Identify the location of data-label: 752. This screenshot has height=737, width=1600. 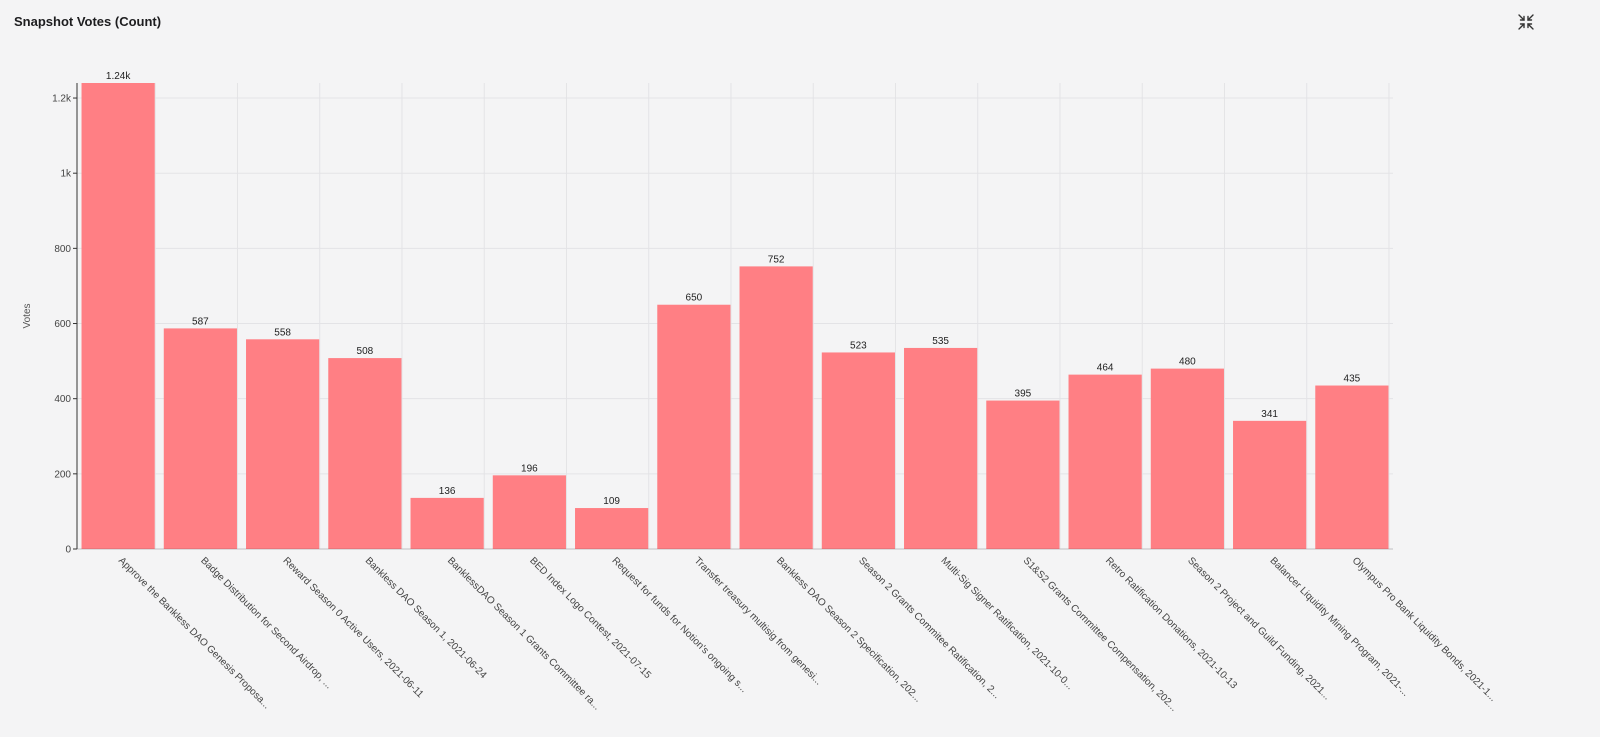
(776, 259).